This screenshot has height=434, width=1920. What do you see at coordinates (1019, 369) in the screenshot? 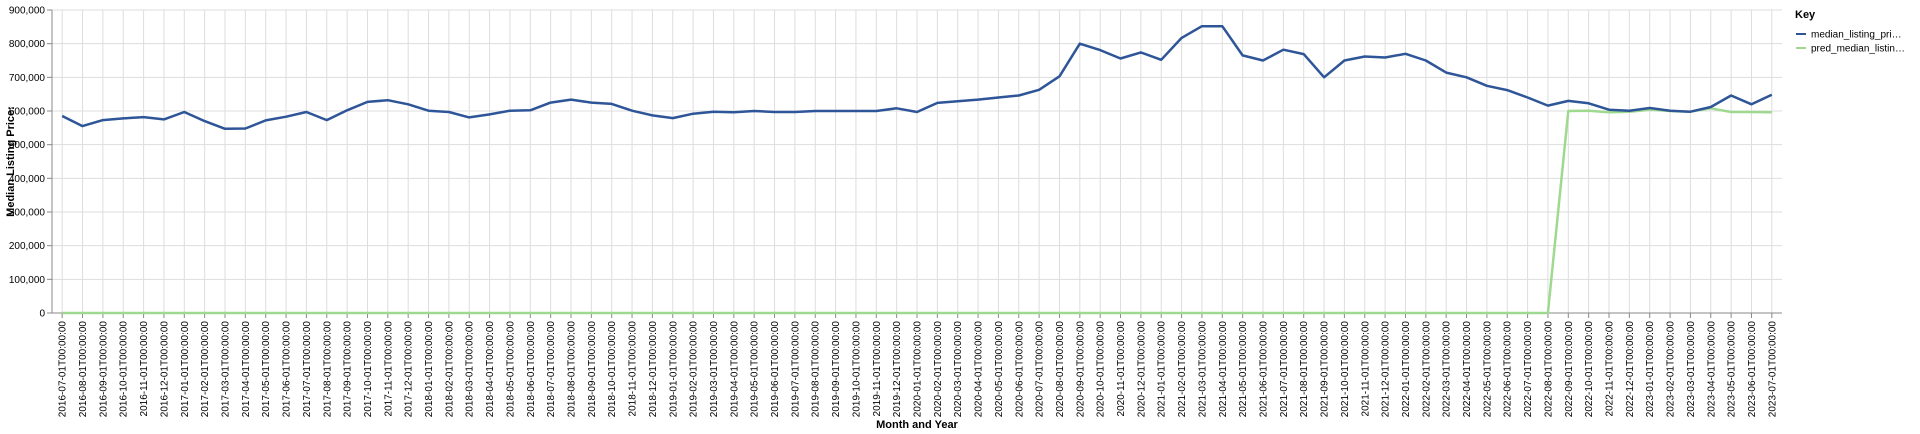
I see `x-tick-label: 2020-06-01T00:00:00` at bounding box center [1019, 369].